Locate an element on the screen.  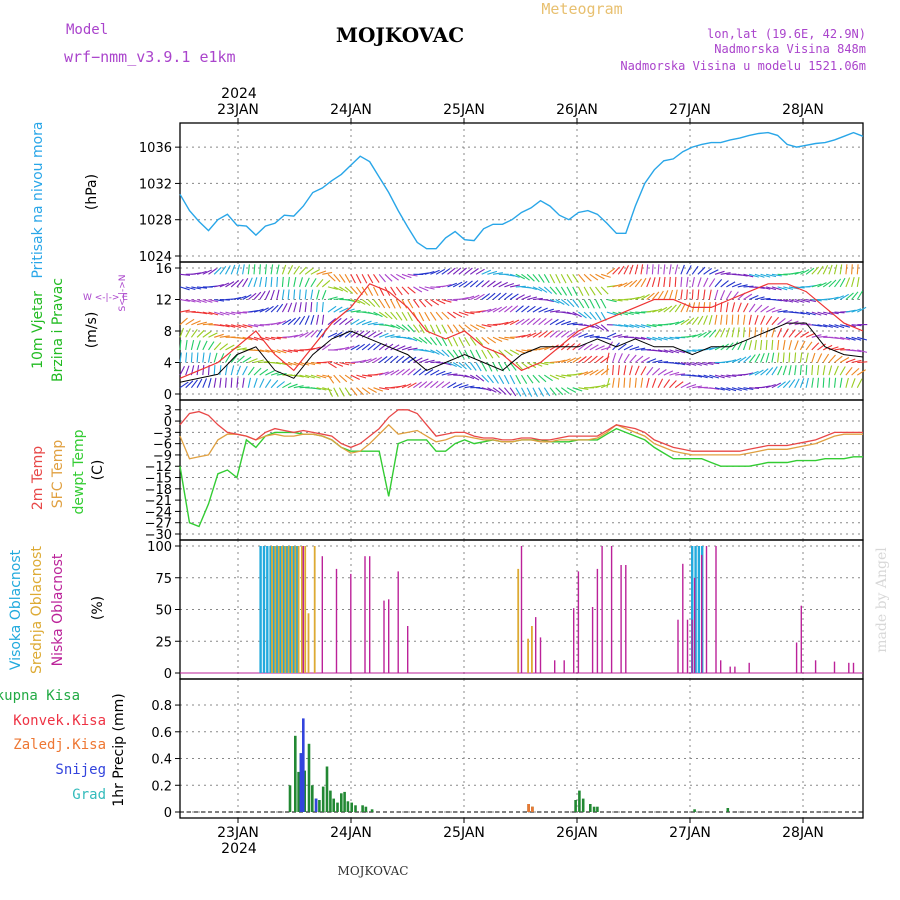
y-tick-label: −9 is located at coordinates (162, 456).